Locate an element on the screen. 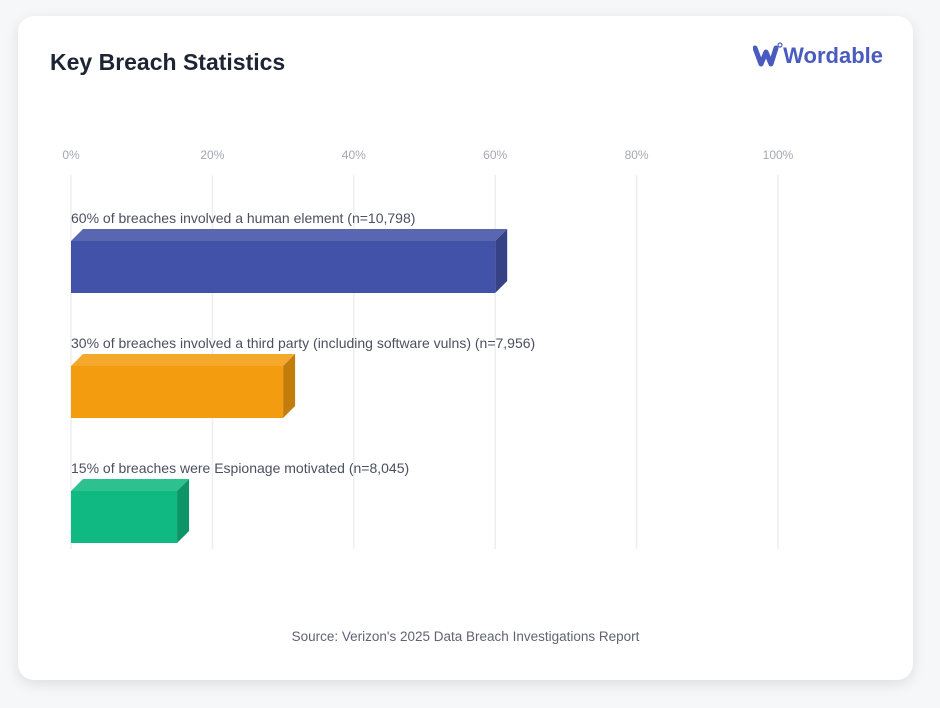 The width and height of the screenshot is (940, 708). x-tick-label: 20% is located at coordinates (212, 155).